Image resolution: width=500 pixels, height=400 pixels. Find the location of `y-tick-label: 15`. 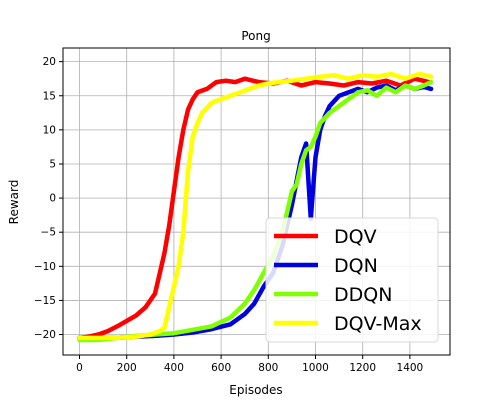

y-tick-label: 15 is located at coordinates (49, 96).